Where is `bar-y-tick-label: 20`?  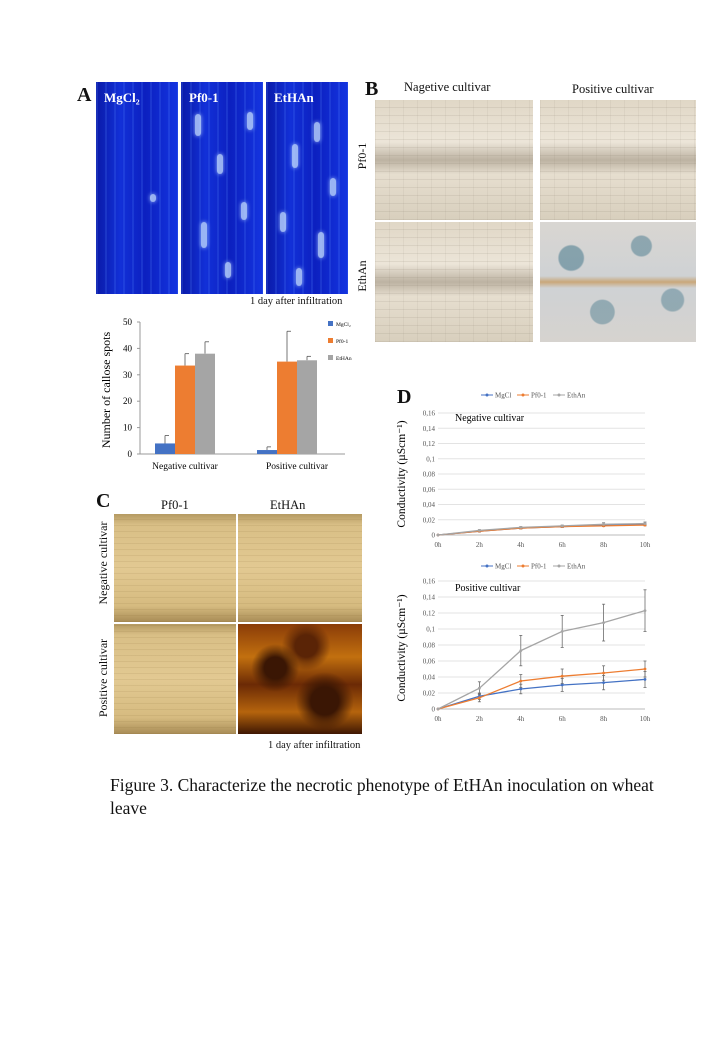 bar-y-tick-label: 20 is located at coordinates (128, 401).